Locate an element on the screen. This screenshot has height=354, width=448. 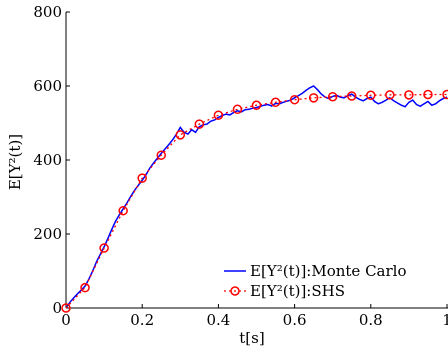
y-axis-ticks: 0 200 400 600 800 is located at coordinates (51, 160).